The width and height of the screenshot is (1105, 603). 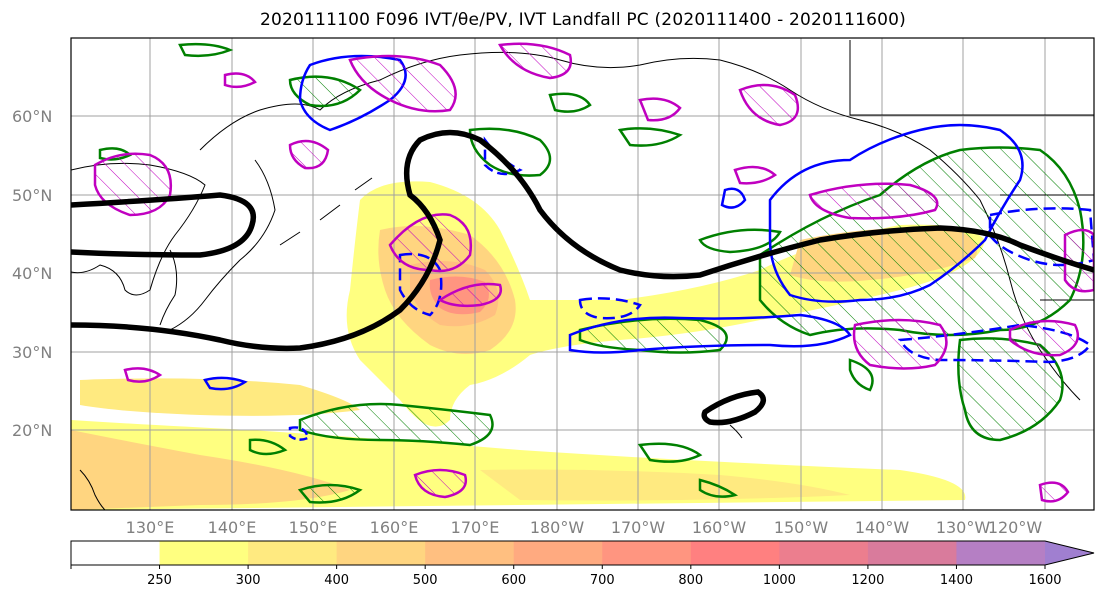 I want to click on lat-label: 60°N, so click(x=32, y=116).